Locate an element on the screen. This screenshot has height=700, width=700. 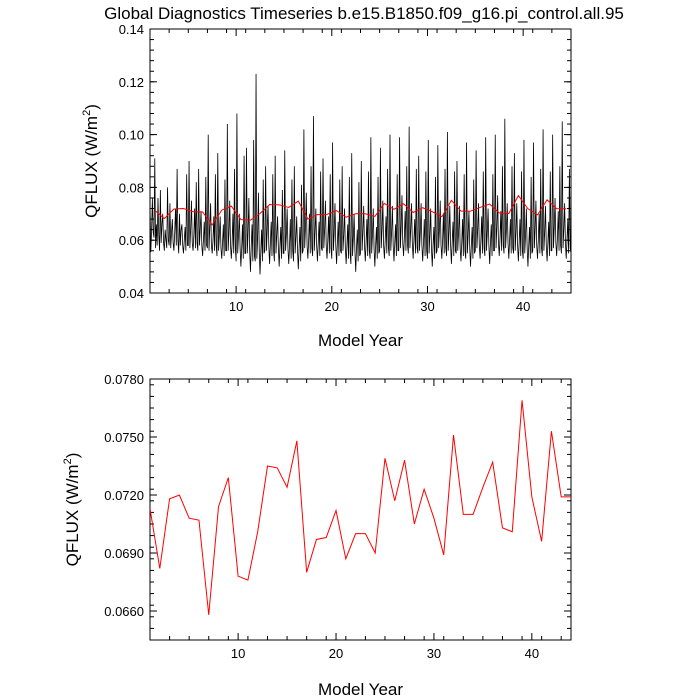
y-tick-label: 0.04 is located at coordinates (131, 293).